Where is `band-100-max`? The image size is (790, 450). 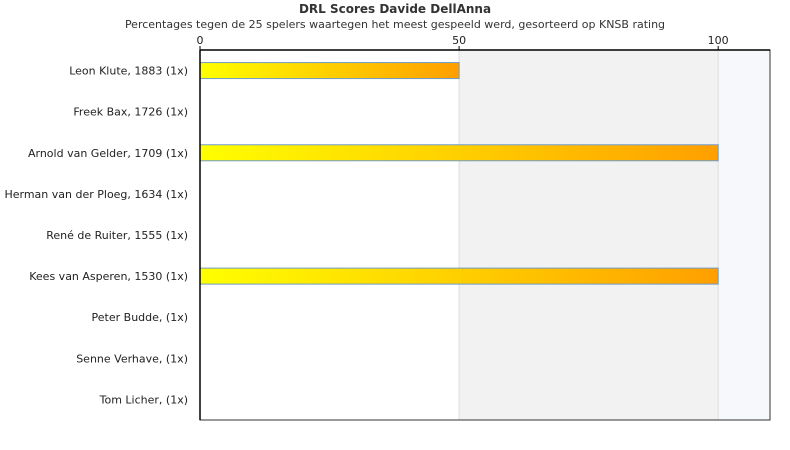
band-100-max is located at coordinates (744, 235).